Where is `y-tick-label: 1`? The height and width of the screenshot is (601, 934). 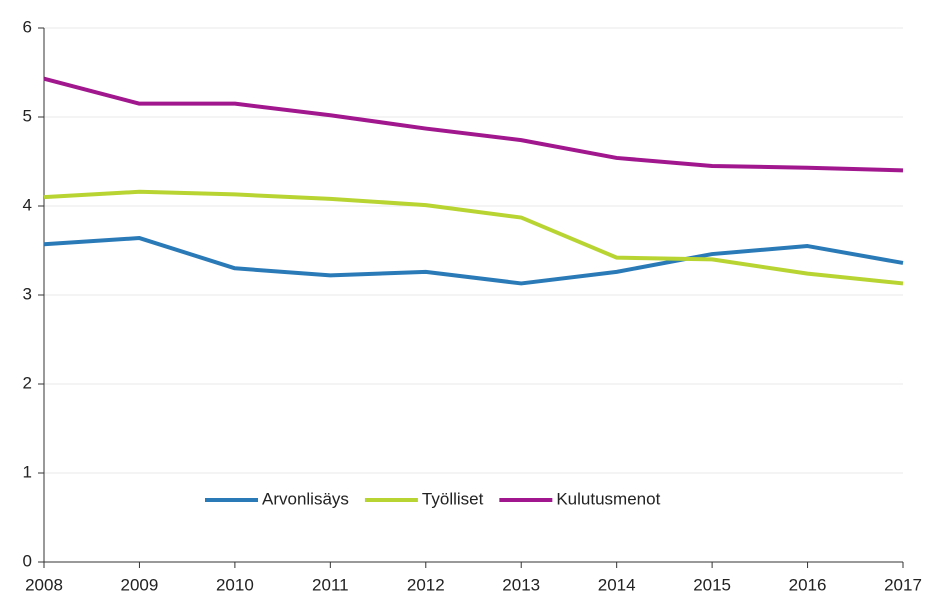 y-tick-label: 1 is located at coordinates (27, 471).